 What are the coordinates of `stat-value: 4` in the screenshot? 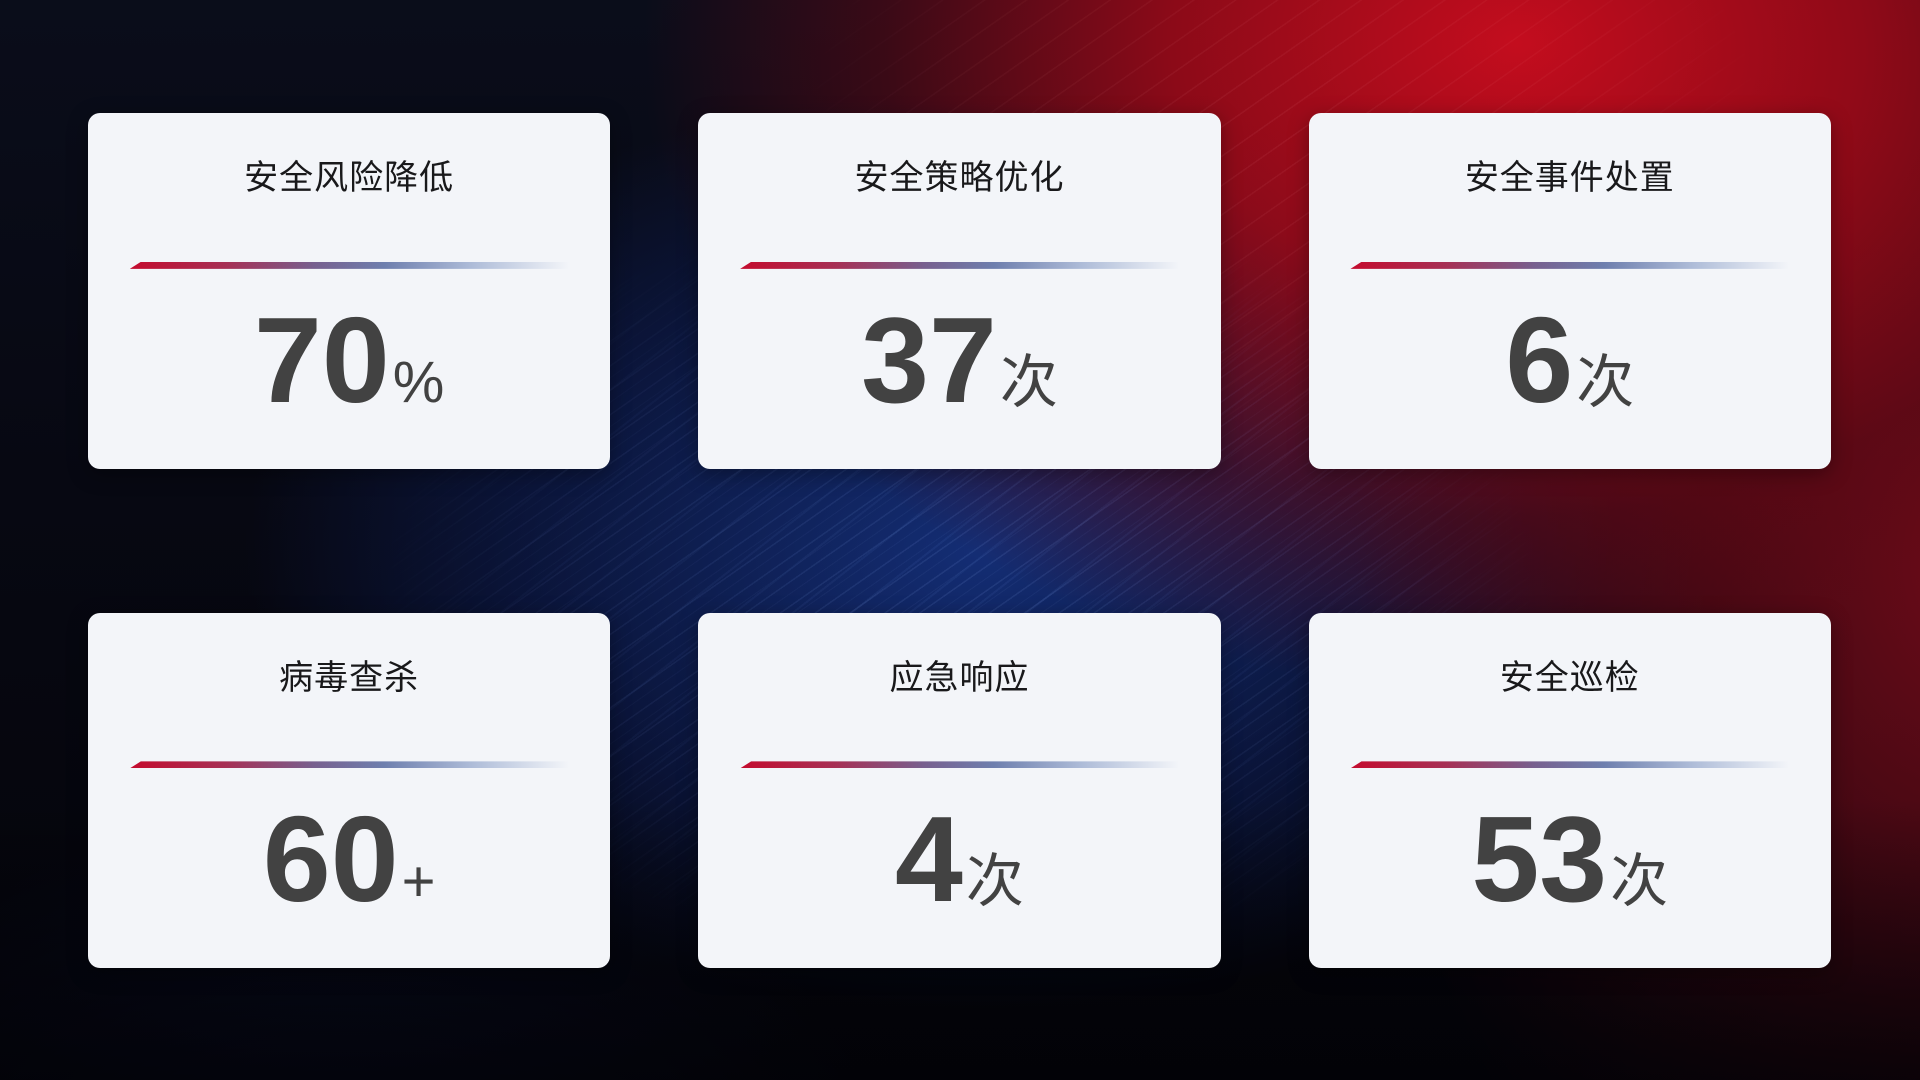 It's located at (929, 859).